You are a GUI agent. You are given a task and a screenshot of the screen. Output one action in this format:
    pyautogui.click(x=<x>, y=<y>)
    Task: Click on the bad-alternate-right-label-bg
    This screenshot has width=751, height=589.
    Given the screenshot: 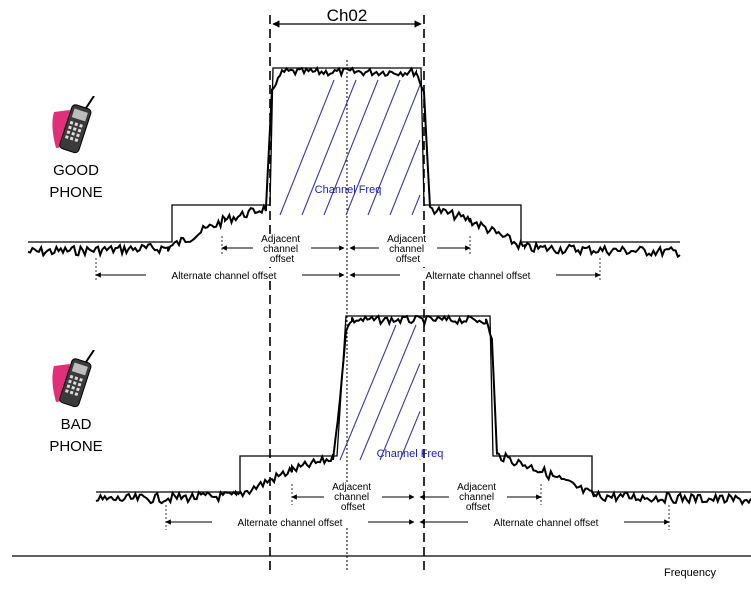 What is the action you would take?
    pyautogui.click(x=546, y=521)
    